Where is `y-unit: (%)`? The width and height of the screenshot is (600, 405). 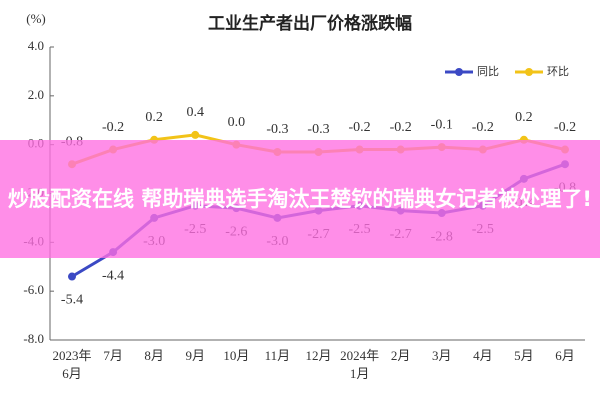 y-unit: (%) is located at coordinates (36, 18).